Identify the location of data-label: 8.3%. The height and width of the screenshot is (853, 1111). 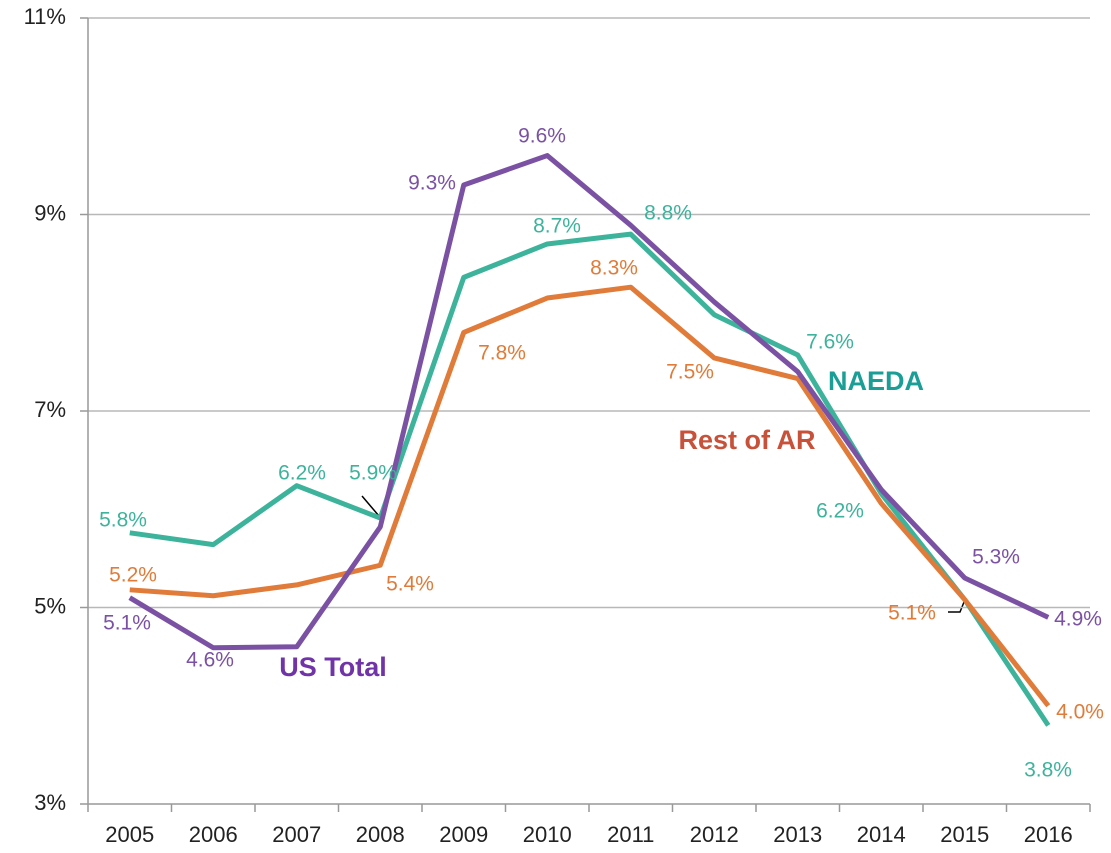
(614, 268).